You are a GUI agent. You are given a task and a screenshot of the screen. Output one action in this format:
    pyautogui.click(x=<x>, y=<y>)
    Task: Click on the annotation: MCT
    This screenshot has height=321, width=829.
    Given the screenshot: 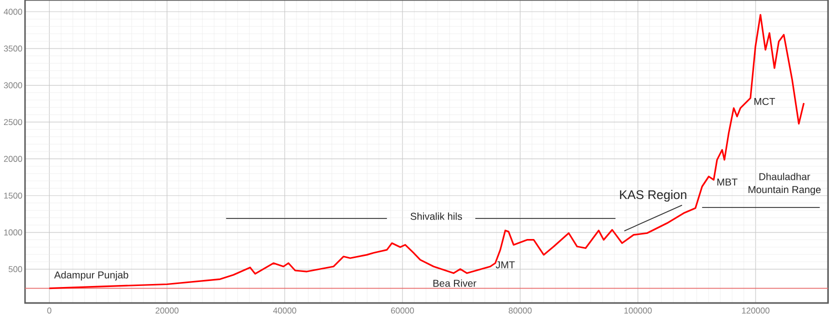 What is the action you would take?
    pyautogui.click(x=765, y=102)
    